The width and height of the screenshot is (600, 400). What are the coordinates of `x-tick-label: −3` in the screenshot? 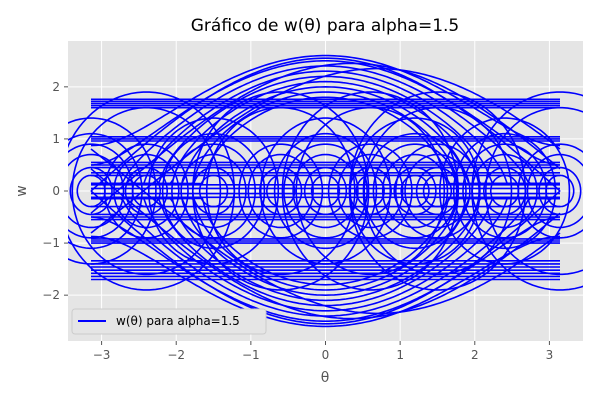 It's located at (102, 355).